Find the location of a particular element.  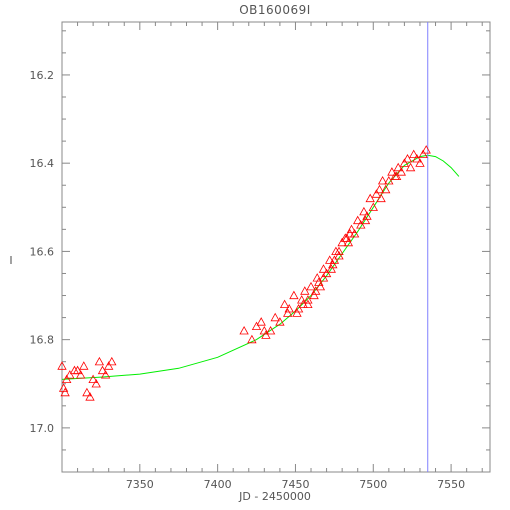

chart-title: OB160069I is located at coordinates (275, 10).